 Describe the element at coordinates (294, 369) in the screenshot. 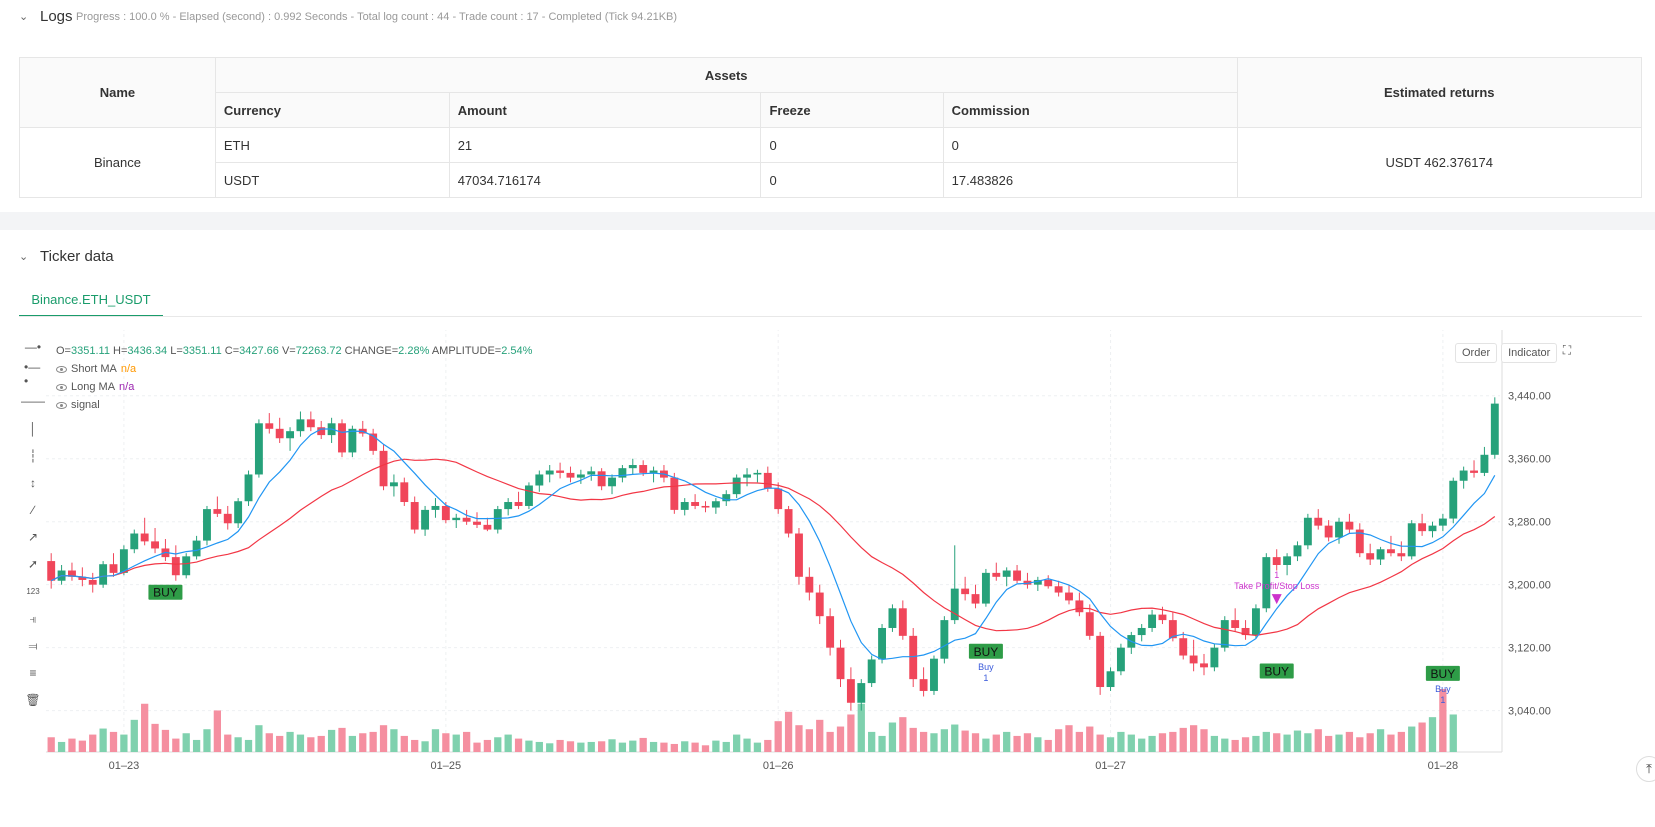

I see `legend-short-ma: Short MA n/a` at that location.